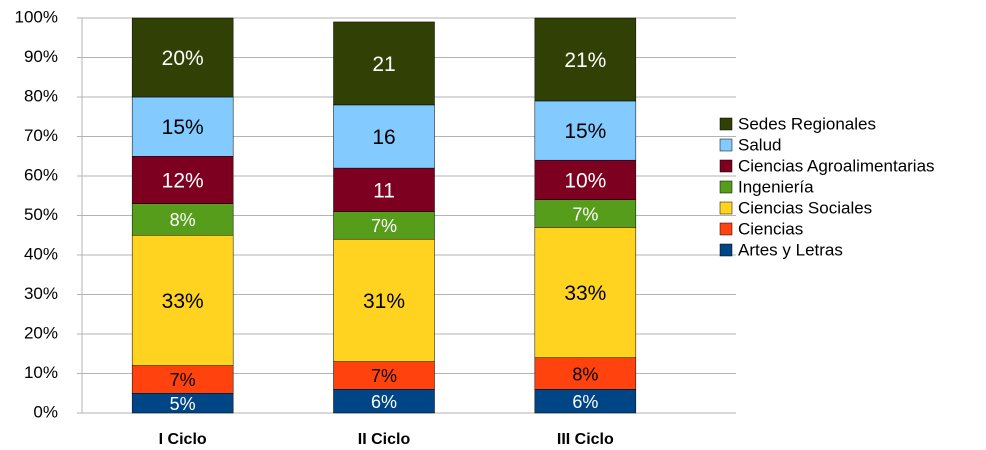 This screenshot has width=986, height=450. What do you see at coordinates (41, 253) in the screenshot?
I see `y-tick-label: 40%` at bounding box center [41, 253].